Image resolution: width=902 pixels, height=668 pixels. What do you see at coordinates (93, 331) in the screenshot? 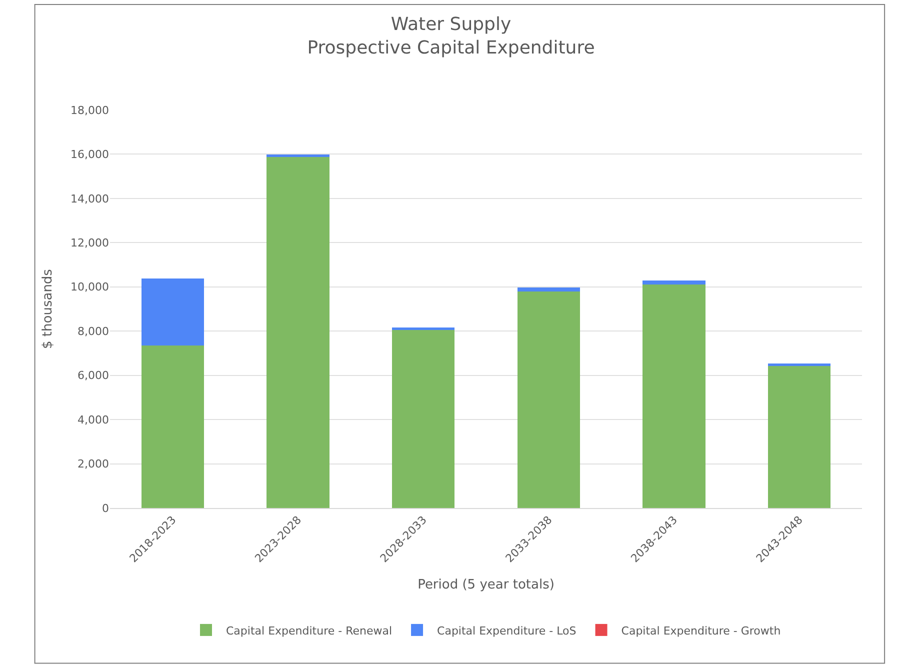
I see `y-tick-label: 8,000` at bounding box center [93, 331].